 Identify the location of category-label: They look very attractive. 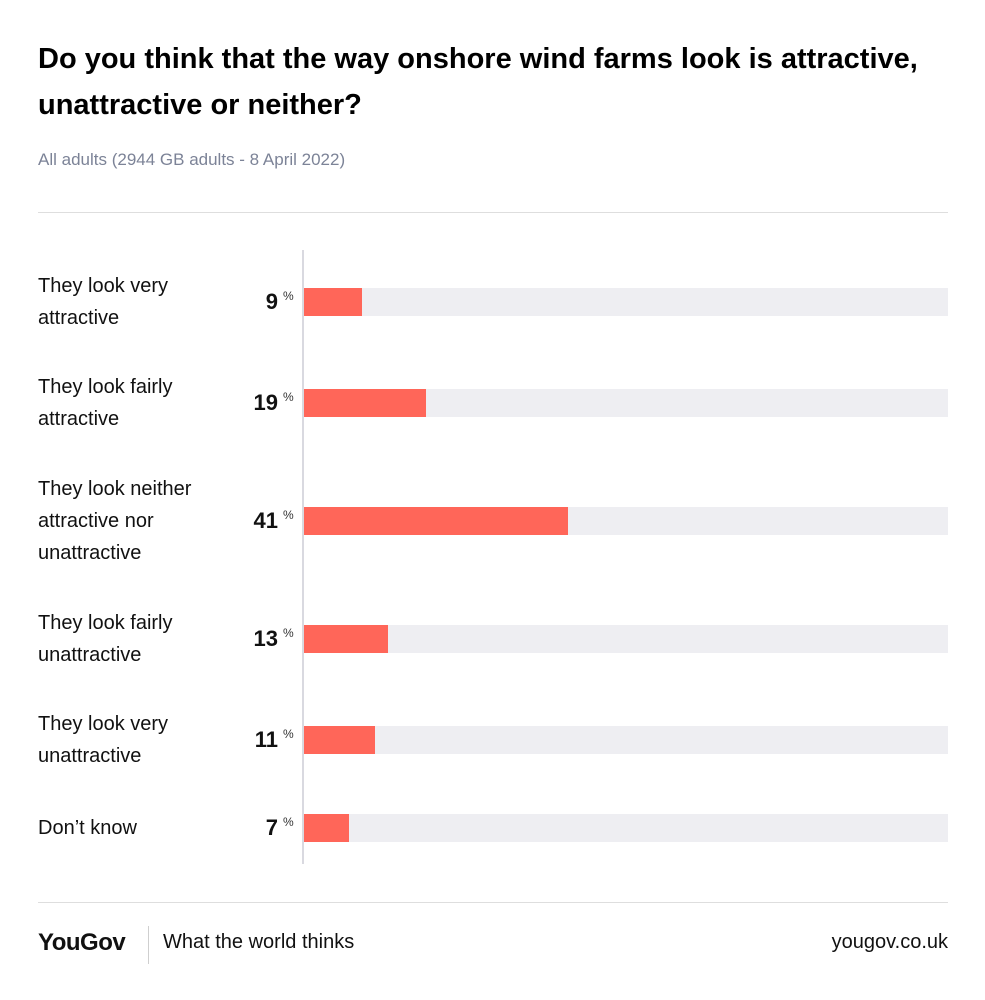
(103, 302).